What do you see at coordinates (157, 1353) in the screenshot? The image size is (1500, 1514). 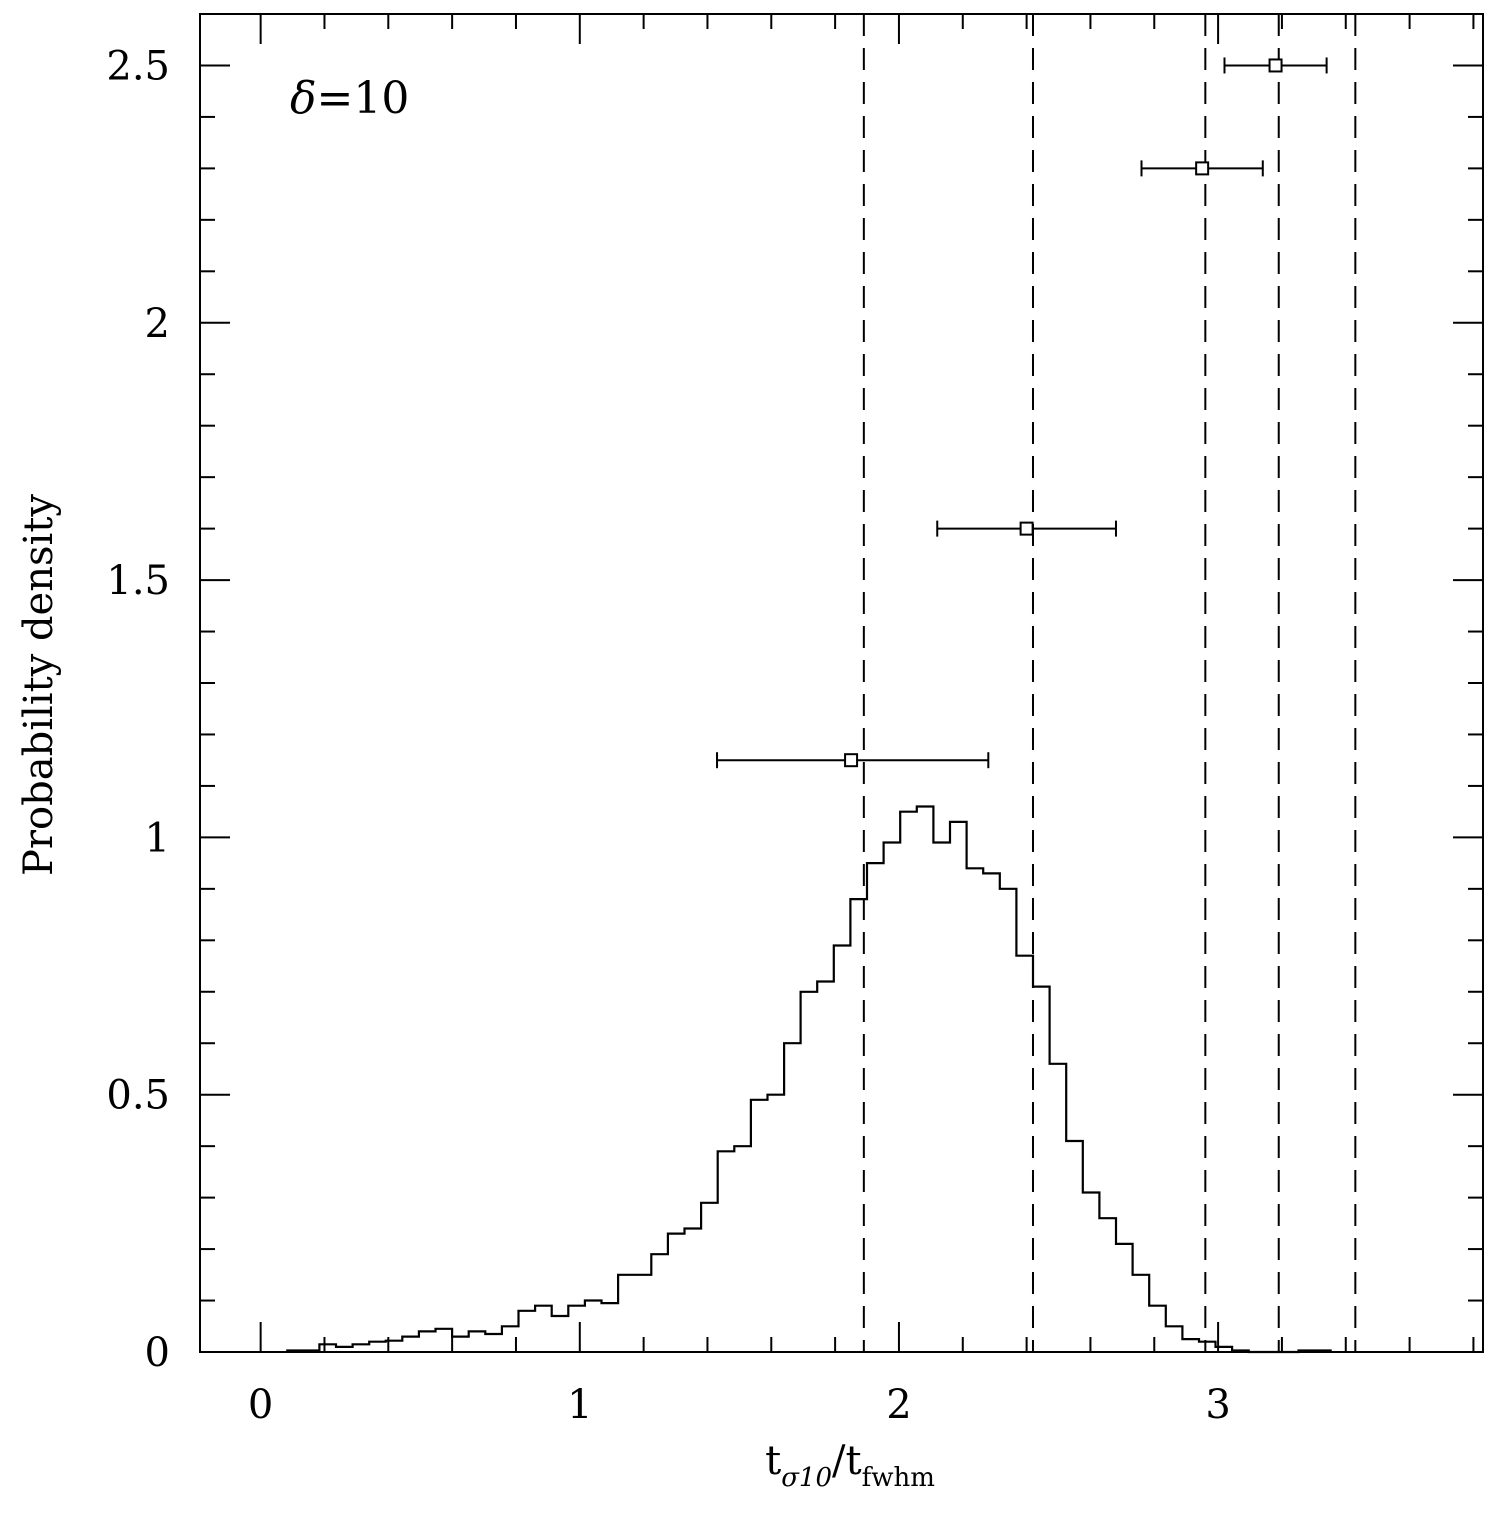 I see `y-tick-label: 0` at bounding box center [157, 1353].